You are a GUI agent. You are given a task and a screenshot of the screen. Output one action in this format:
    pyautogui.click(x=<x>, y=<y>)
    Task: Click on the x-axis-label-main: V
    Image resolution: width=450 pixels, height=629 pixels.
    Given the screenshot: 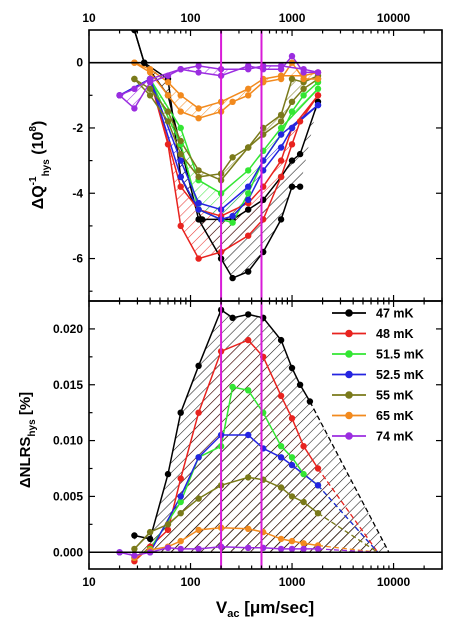 What is the action you would take?
    pyautogui.click(x=222, y=607)
    